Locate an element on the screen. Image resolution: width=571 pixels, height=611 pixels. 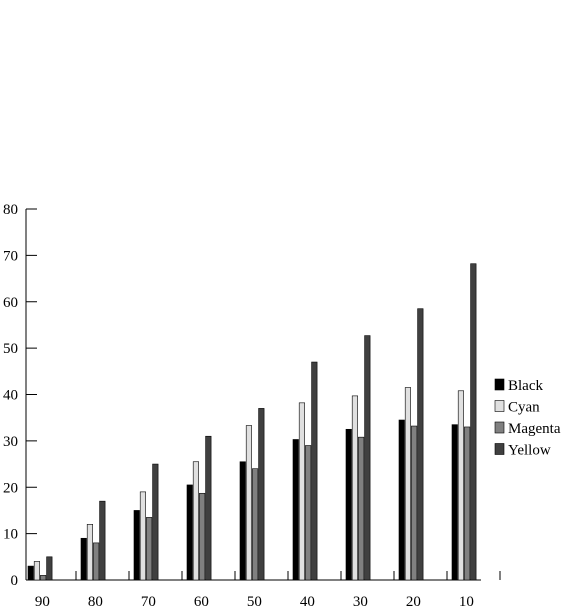
x-tick-label: 40 is located at coordinates (307, 602).